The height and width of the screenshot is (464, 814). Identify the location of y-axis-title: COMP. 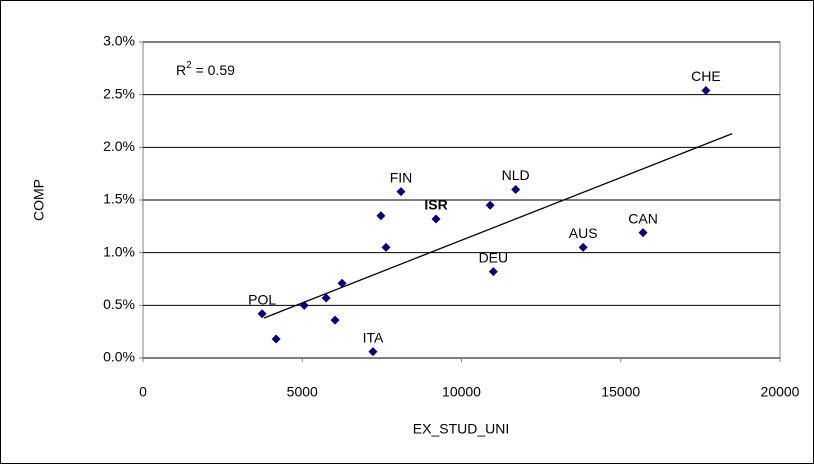
(39, 200).